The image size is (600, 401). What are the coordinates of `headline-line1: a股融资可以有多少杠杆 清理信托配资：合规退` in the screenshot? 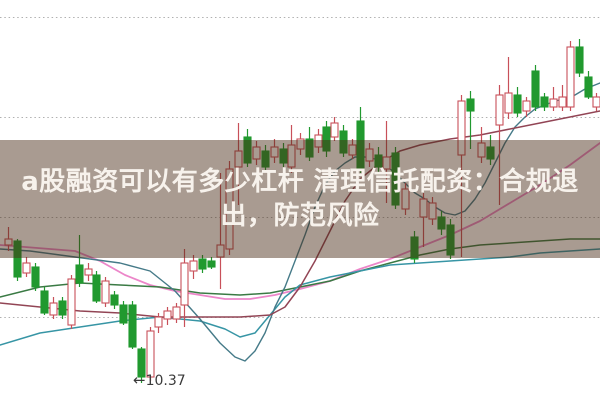 It's located at (300, 182).